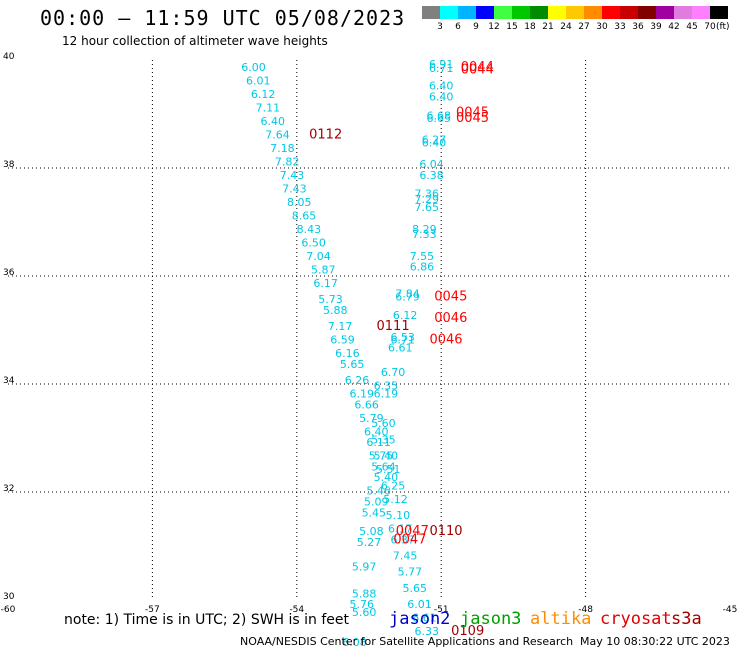 Image resolution: width=740 pixels, height=650 pixels. What do you see at coordinates (354, 642) in the screenshot?
I see `wave-height-label: 6.08` at bounding box center [354, 642].